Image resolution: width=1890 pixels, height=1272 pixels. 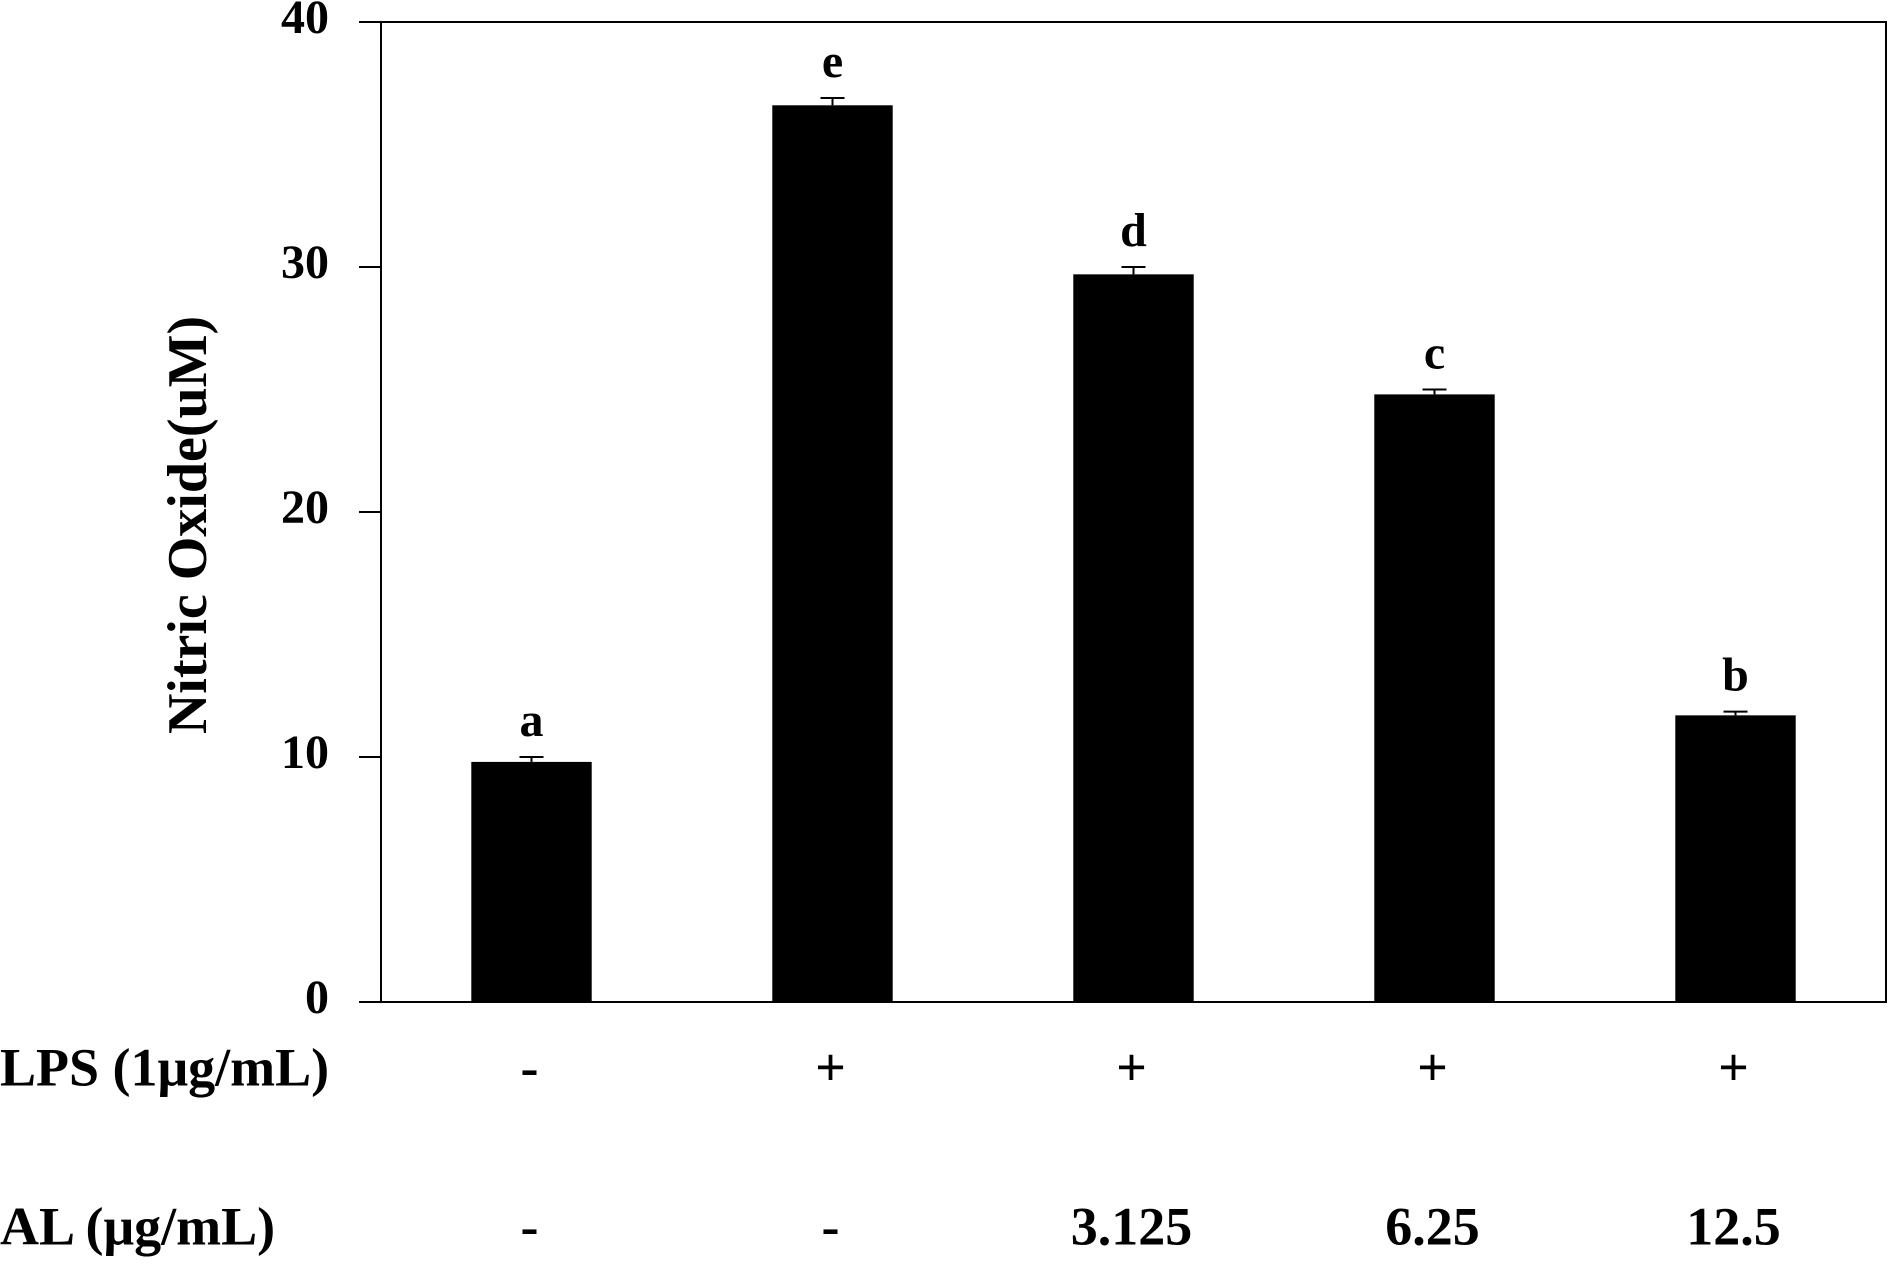 What do you see at coordinates (1132, 1226) in the screenshot?
I see `x-tick-label: 3.125` at bounding box center [1132, 1226].